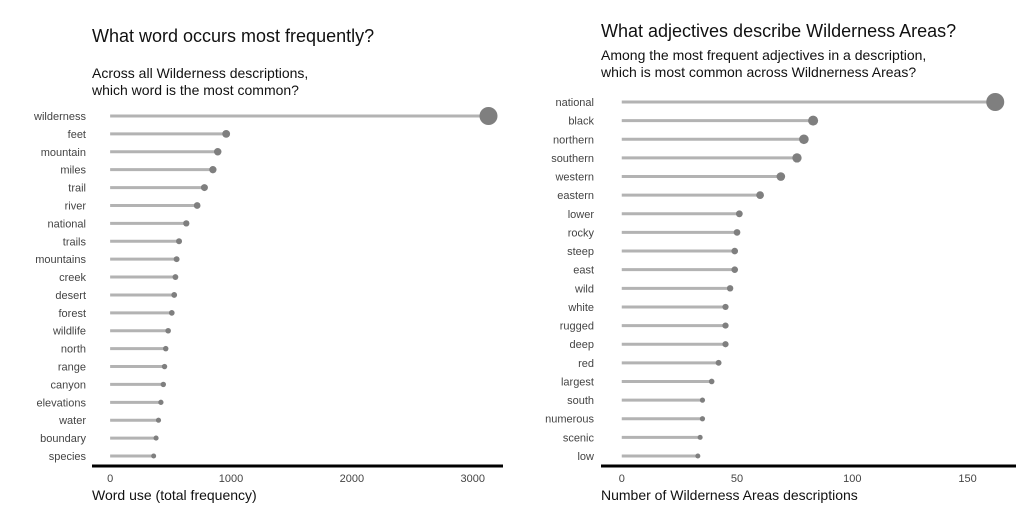 The width and height of the screenshot is (1024, 512). What do you see at coordinates (622, 479) in the screenshot?
I see `right-x-tick-label: 0` at bounding box center [622, 479].